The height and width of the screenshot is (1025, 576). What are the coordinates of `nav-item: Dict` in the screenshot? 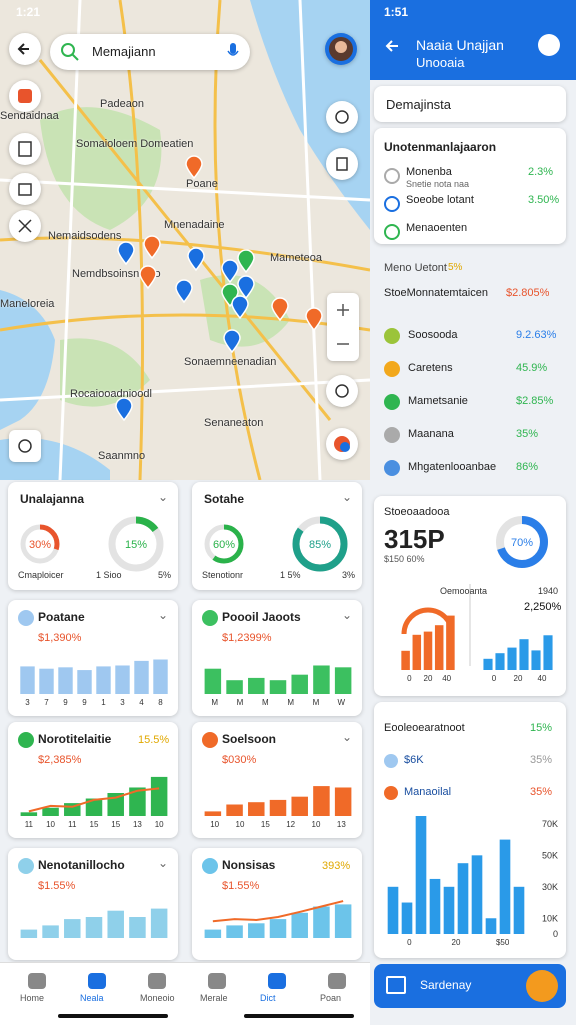 It's located at (277, 988).